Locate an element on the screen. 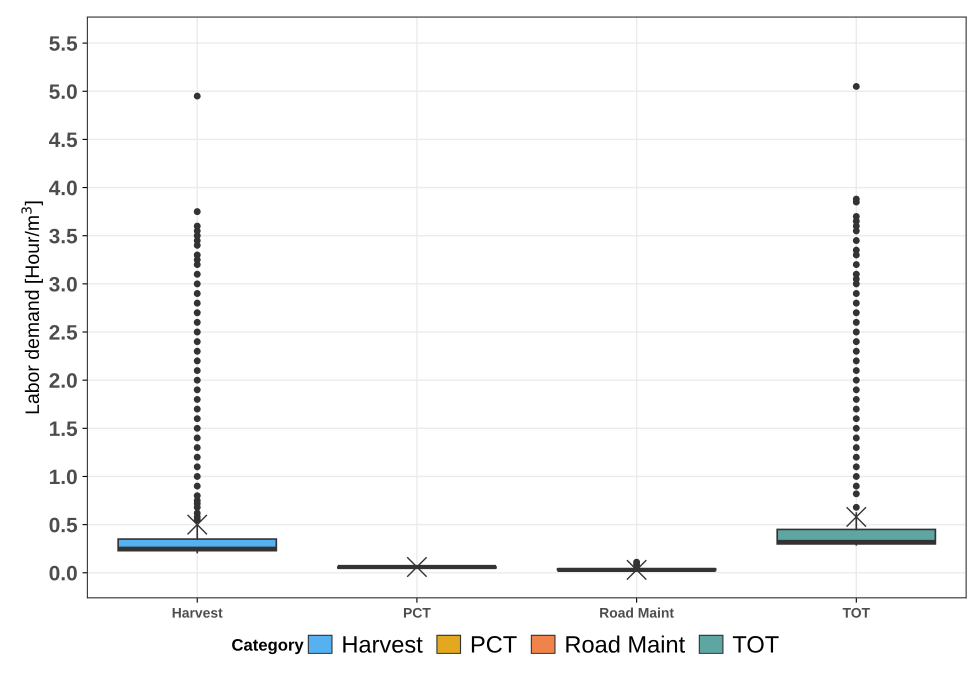  y-tick-label: 1.0 is located at coordinates (63, 476).